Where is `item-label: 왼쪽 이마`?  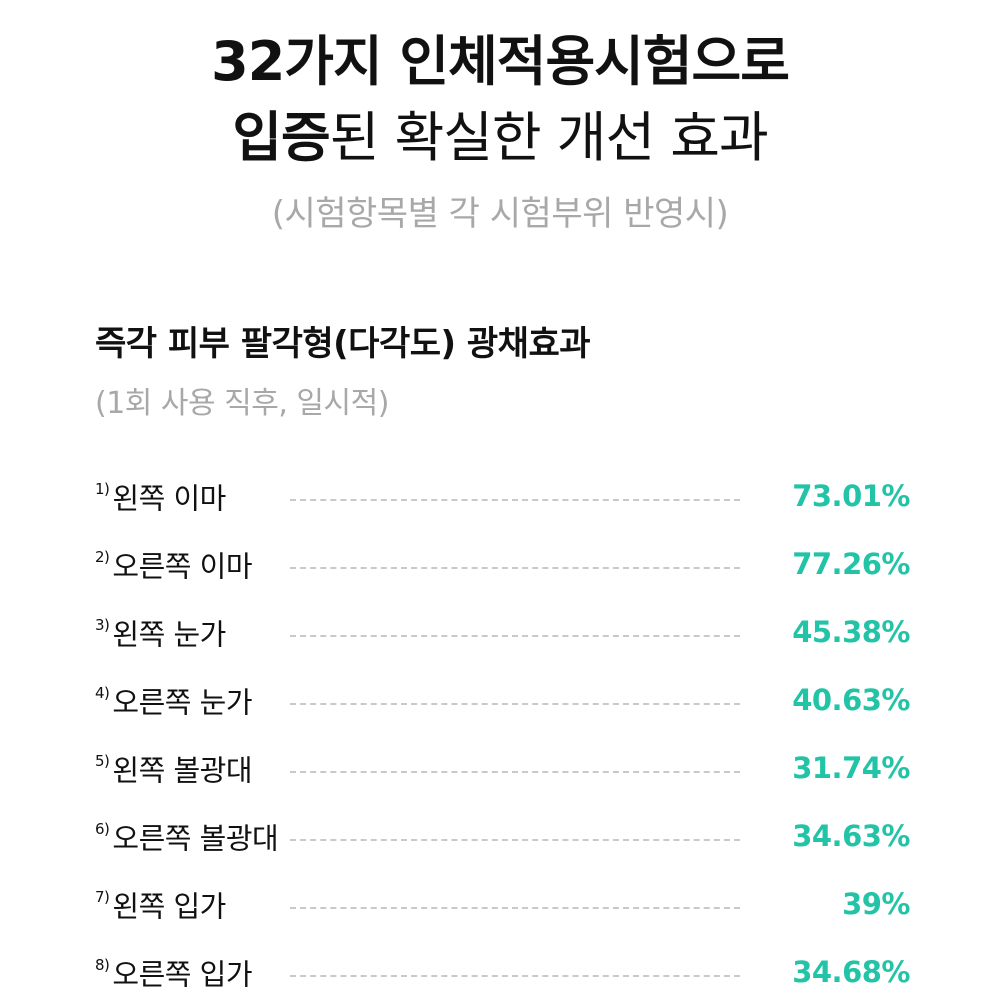
item-label: 왼쪽 이마 is located at coordinates (169, 498).